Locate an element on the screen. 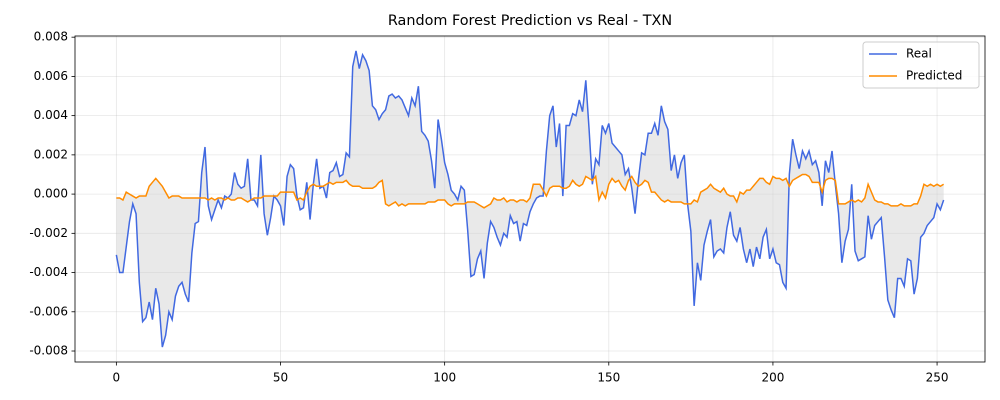  y-tick-label: -0.002 is located at coordinates (48, 233).